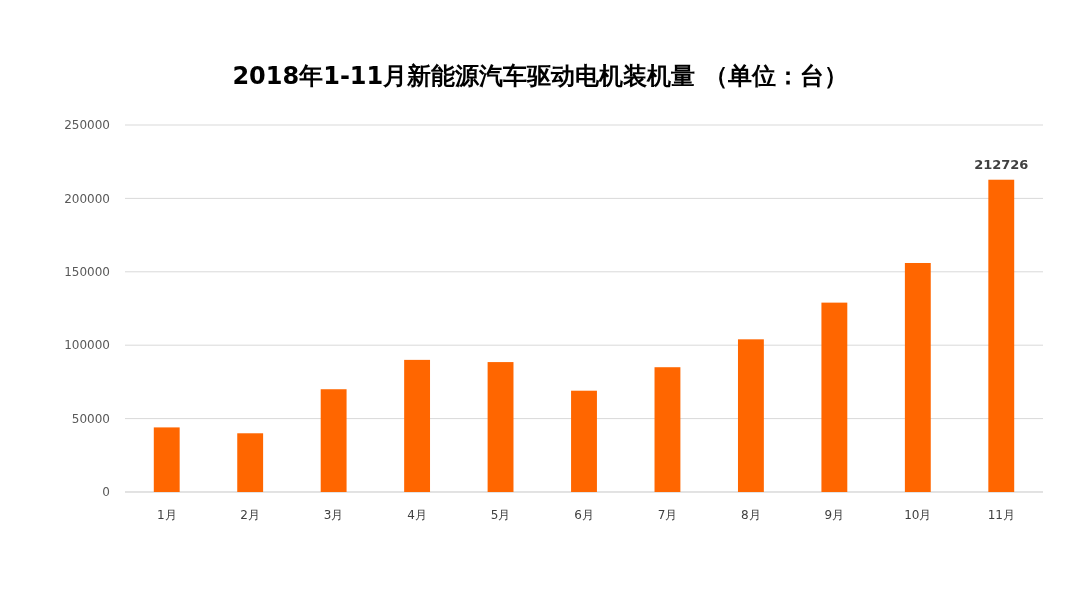 The width and height of the screenshot is (1080, 608). What do you see at coordinates (250, 515) in the screenshot?
I see `x-tick-label: 2月` at bounding box center [250, 515].